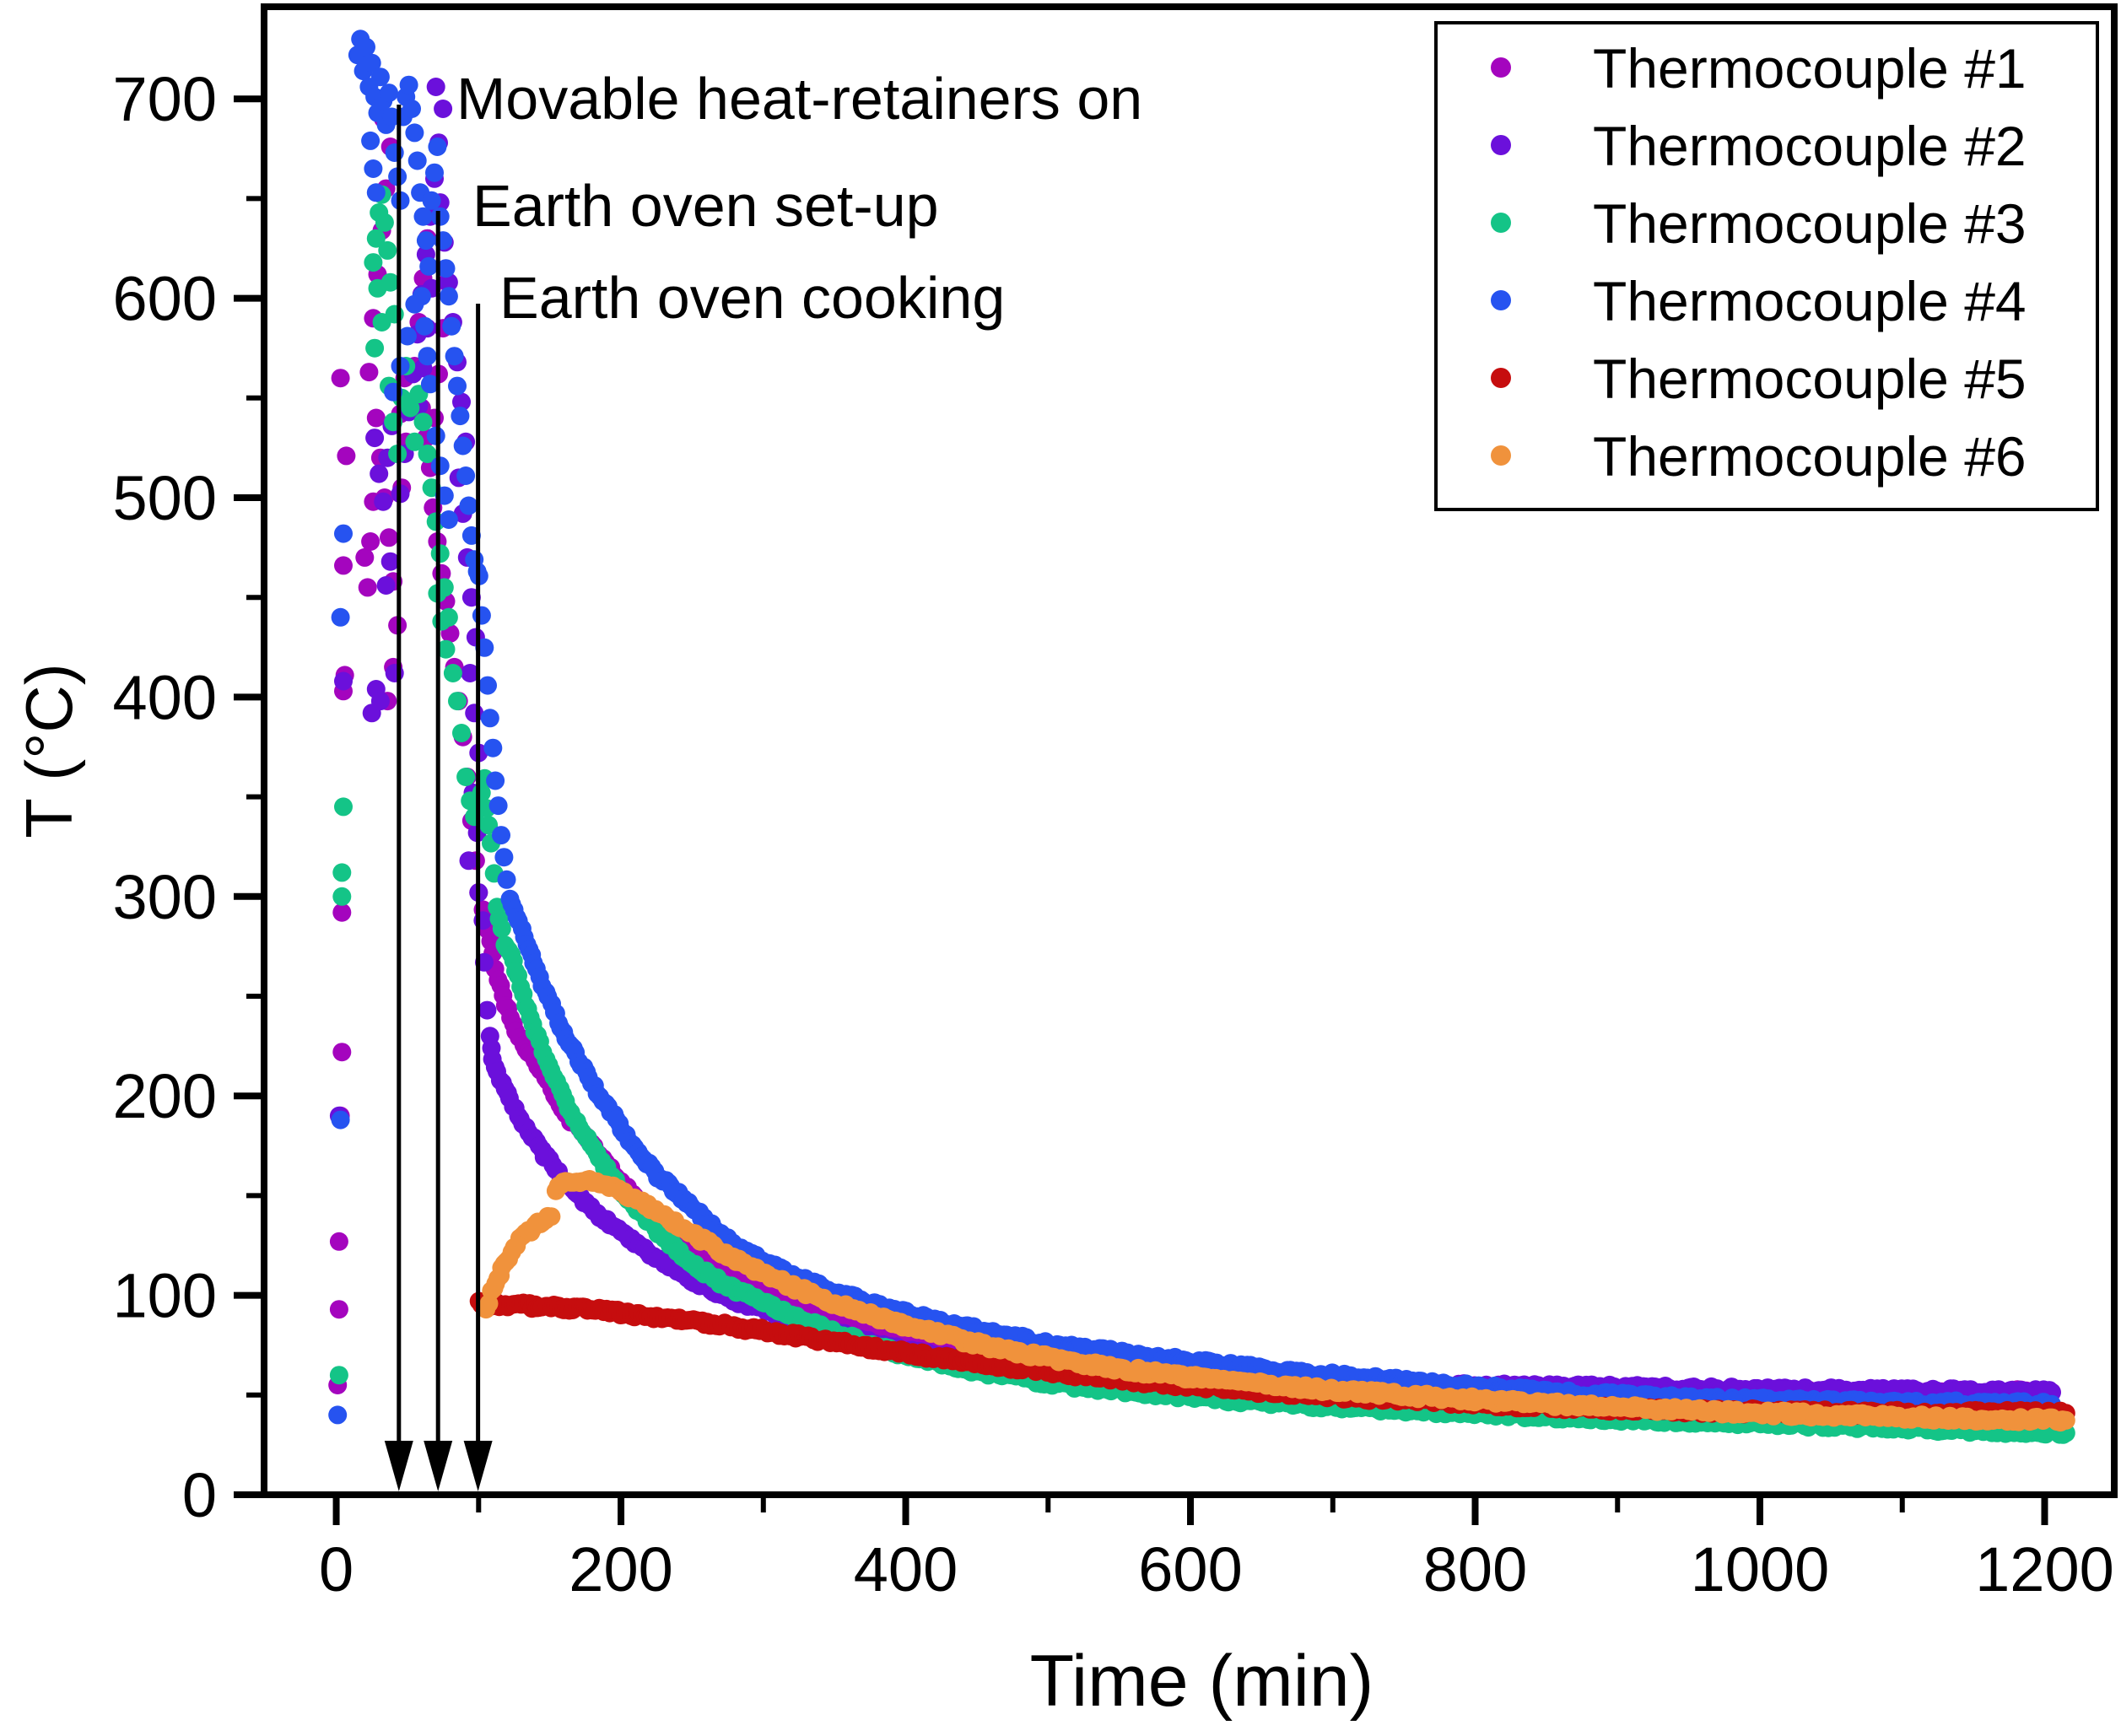 This screenshot has width=2121, height=1736. Describe the element at coordinates (165, 1096) in the screenshot. I see `y-tick-label: 200` at that location.